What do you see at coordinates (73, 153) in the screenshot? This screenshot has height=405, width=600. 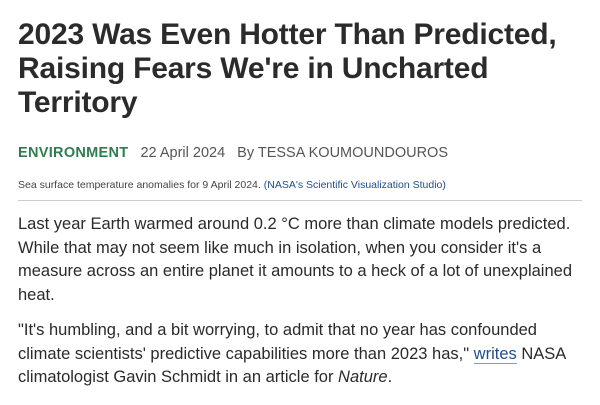 I see `category-link: ENVIRONMENT` at bounding box center [73, 153].